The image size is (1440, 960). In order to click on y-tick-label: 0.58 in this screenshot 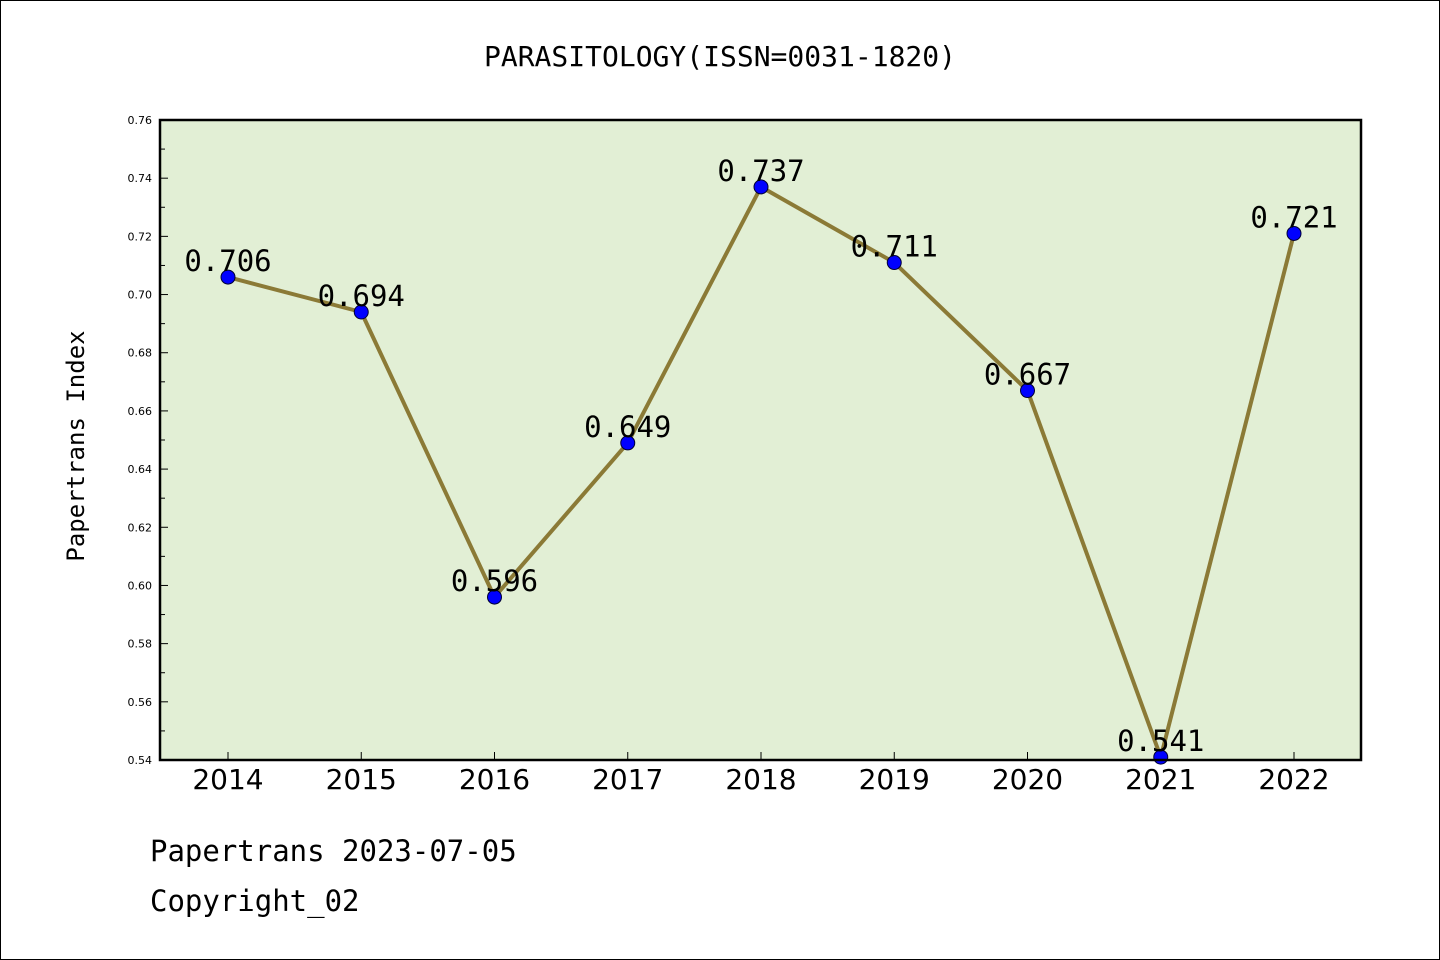, I will do `click(140, 644)`.